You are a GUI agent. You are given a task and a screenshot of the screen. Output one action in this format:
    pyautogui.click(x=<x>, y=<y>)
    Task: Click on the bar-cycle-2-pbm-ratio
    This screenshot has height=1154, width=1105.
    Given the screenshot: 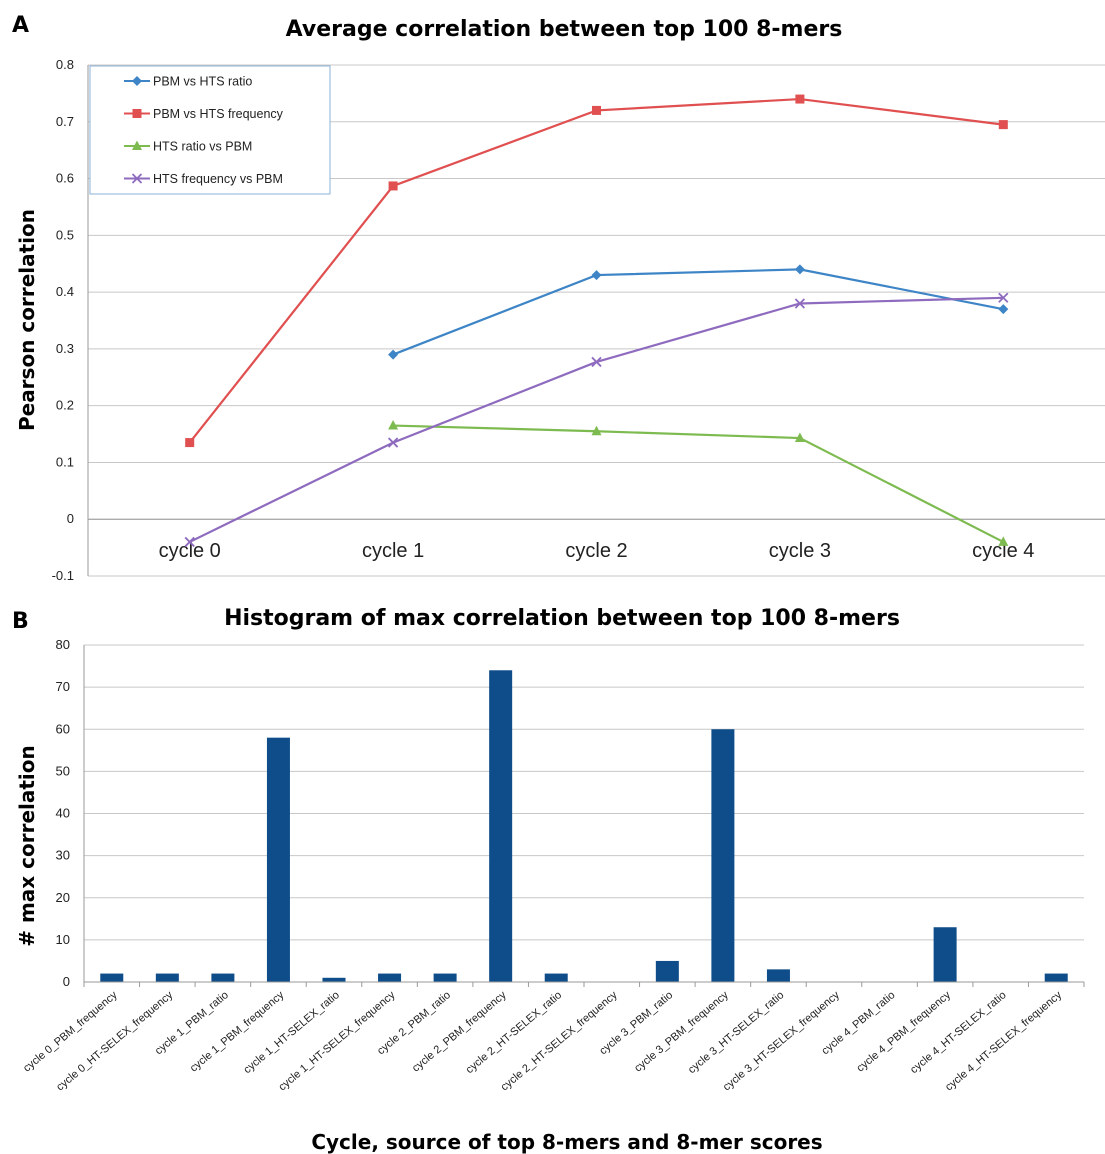 What is the action you would take?
    pyautogui.click(x=445, y=977)
    